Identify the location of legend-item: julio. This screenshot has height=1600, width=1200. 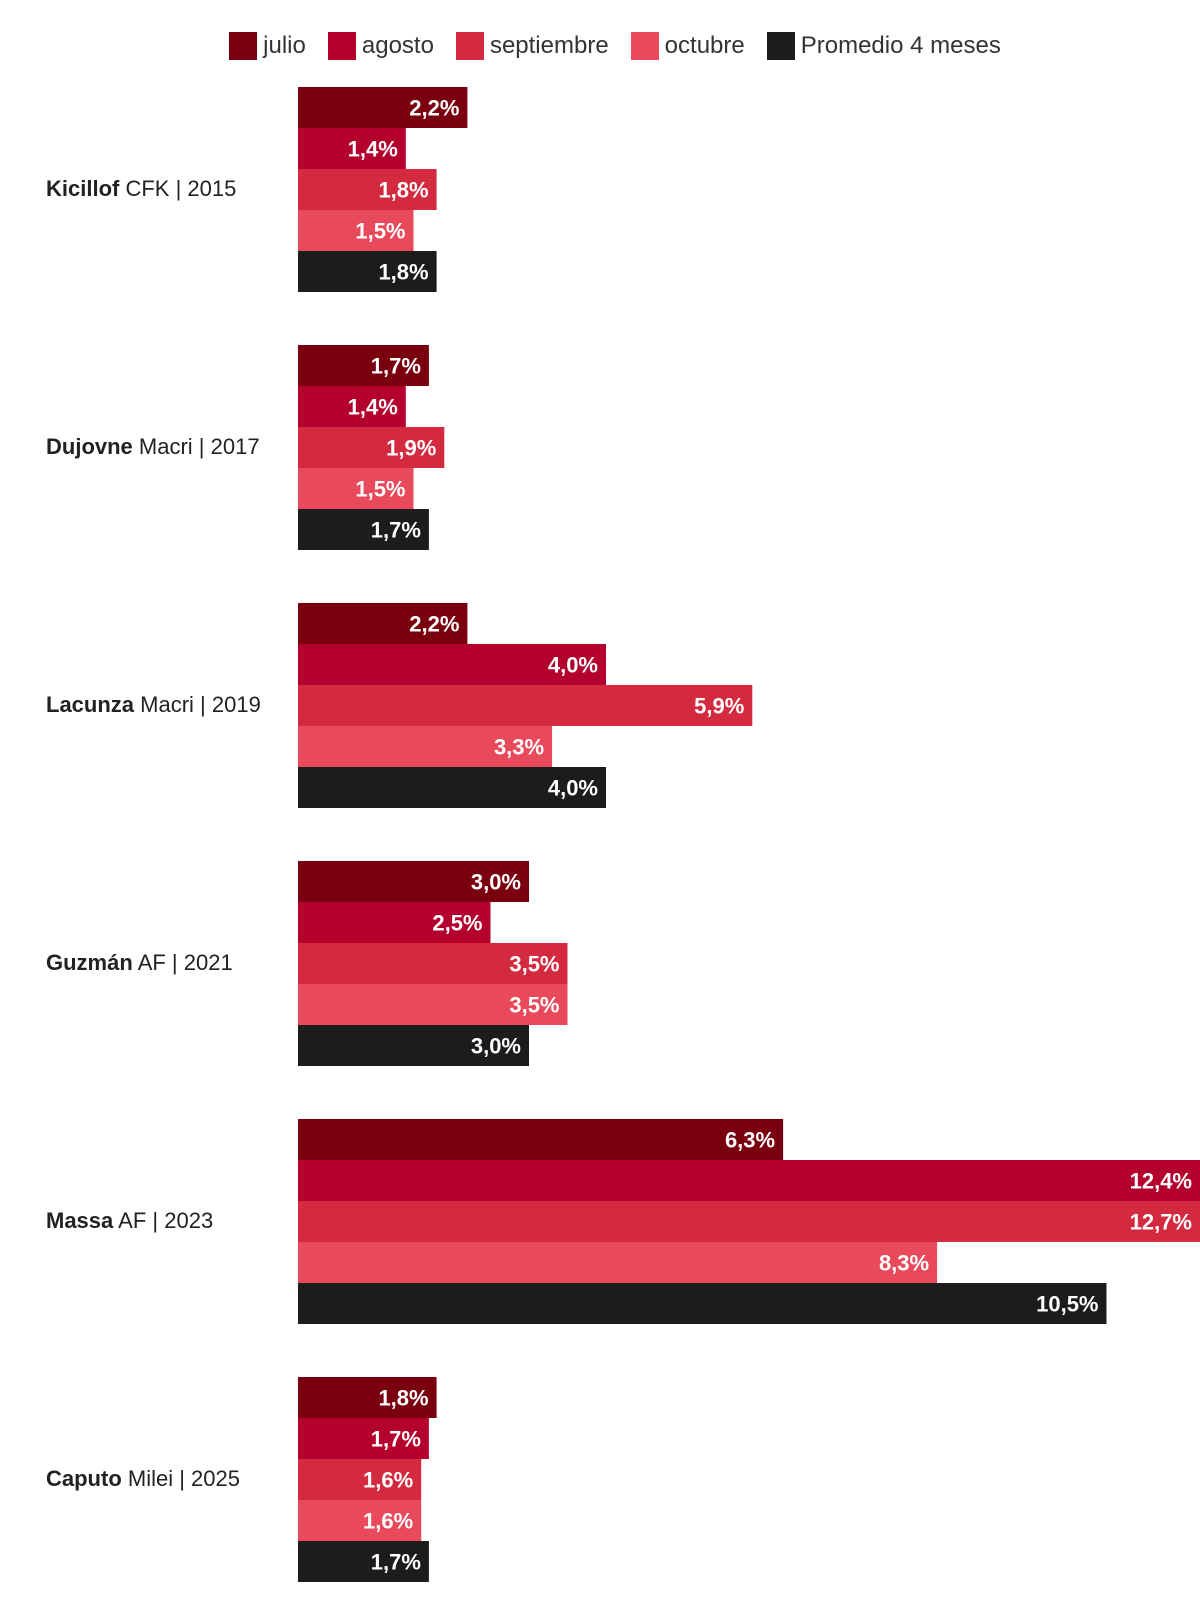
(267, 46).